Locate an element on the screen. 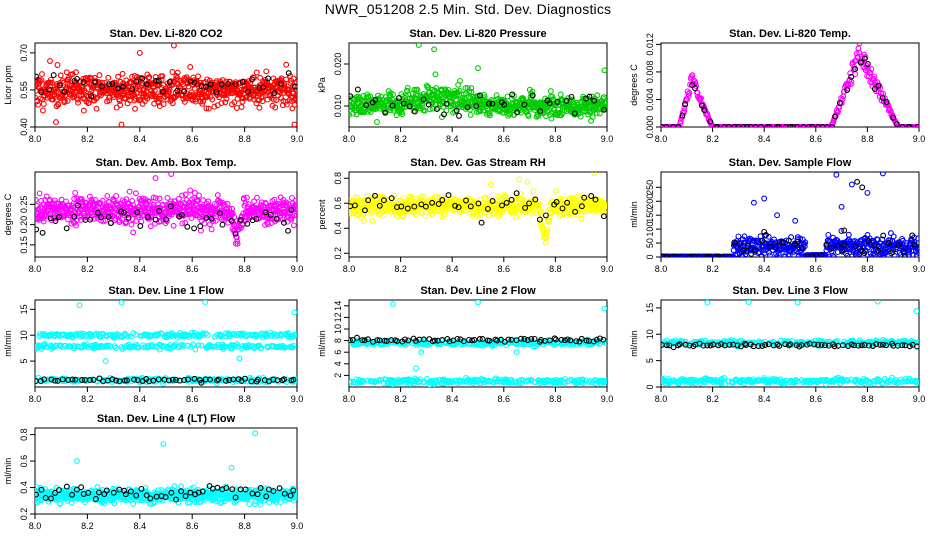 This screenshot has width=936, height=545. panel-title: Stan. Dev. Line 1 Flow is located at coordinates (166, 291).